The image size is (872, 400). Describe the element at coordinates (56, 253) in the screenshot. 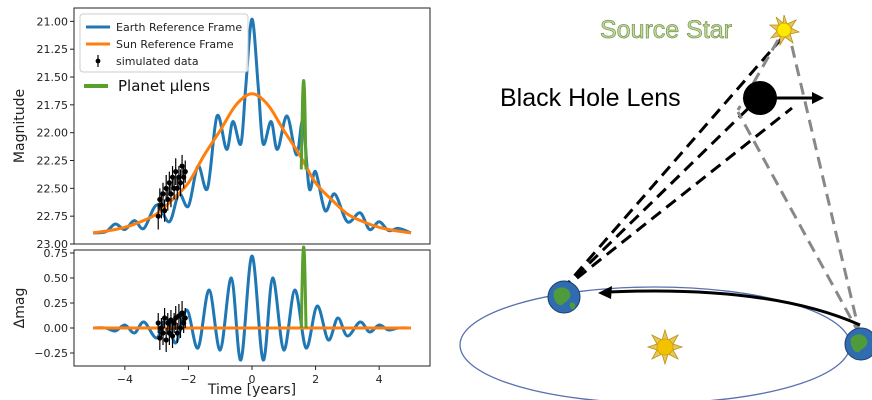

I see `y-tick-label: 0.75` at that location.